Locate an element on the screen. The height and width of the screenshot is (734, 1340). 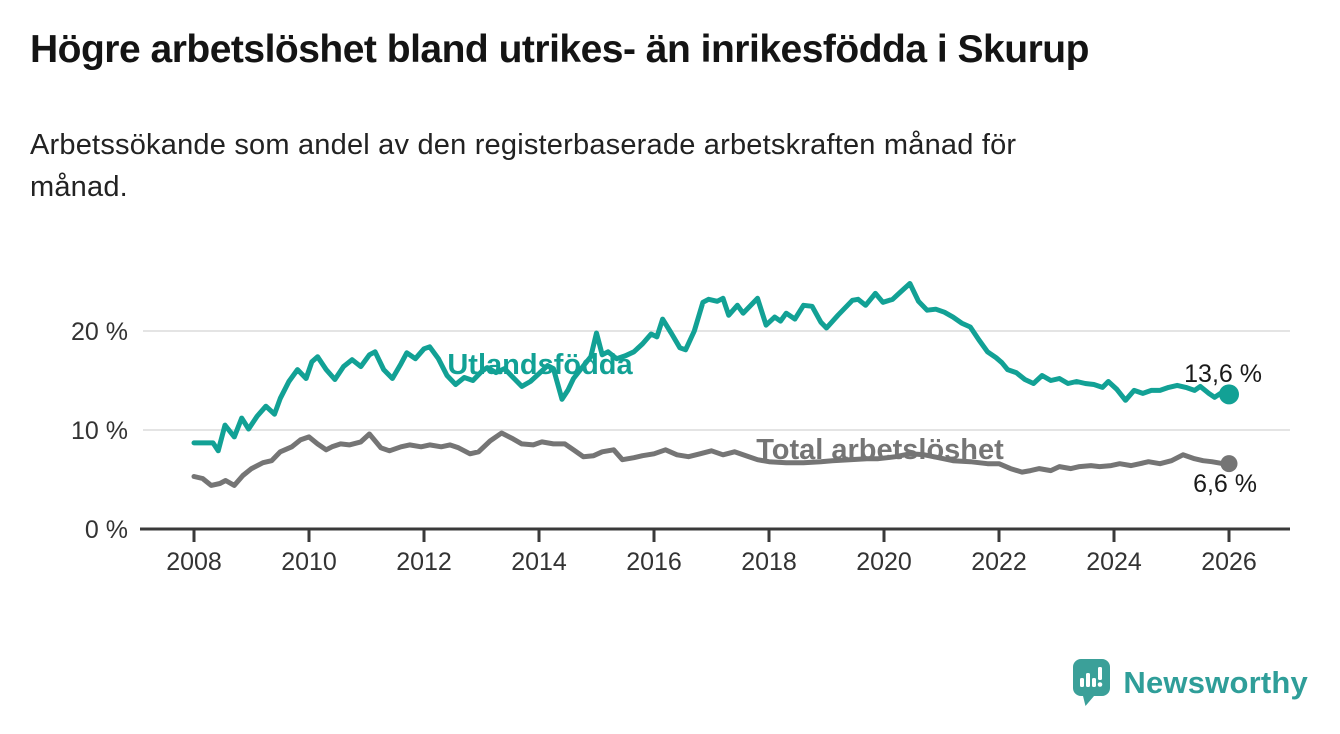
series-label-utlandsfodda: Utlandsfödda is located at coordinates (540, 365).